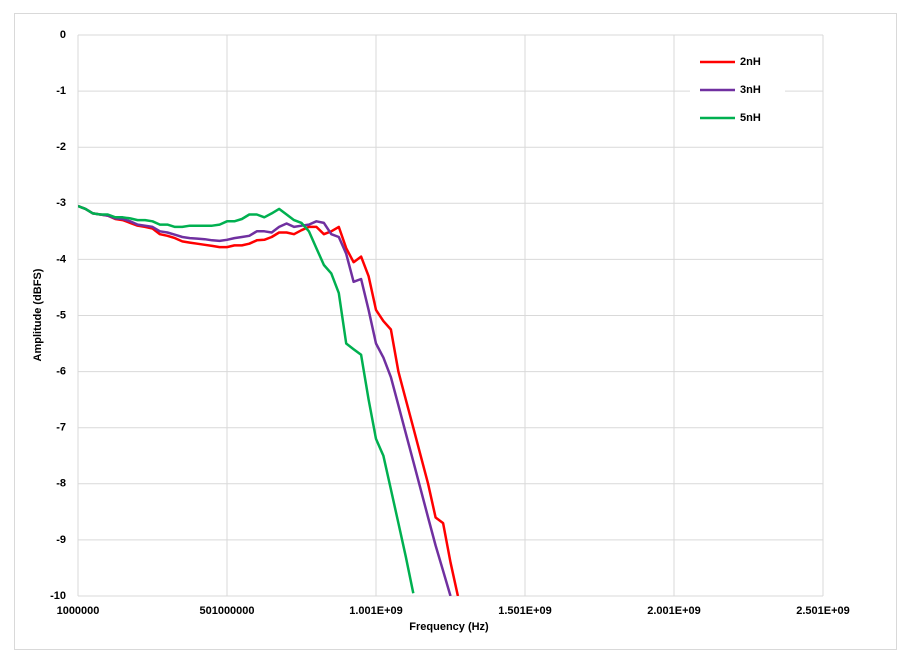  I want to click on y-tick-label: 0, so click(63, 35).